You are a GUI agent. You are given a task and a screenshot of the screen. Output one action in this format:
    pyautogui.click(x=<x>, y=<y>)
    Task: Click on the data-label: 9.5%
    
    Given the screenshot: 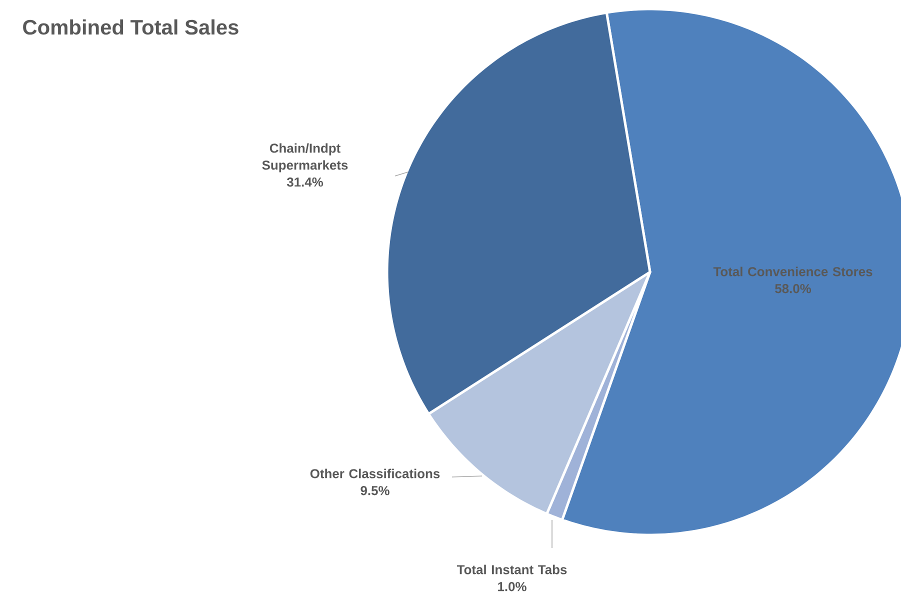 What is the action you would take?
    pyautogui.click(x=375, y=491)
    